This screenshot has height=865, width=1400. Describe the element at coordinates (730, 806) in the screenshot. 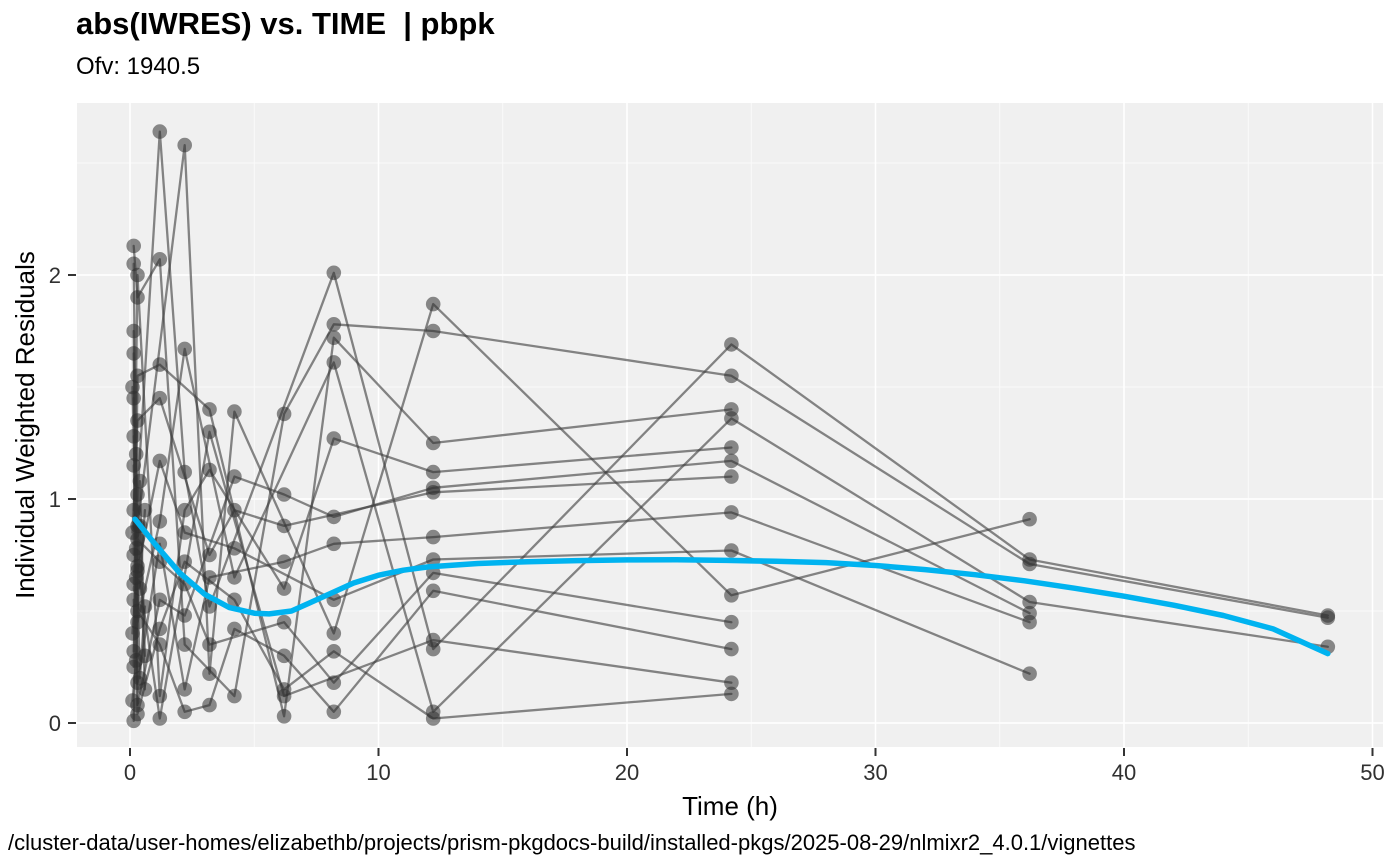

I see `x-axis-title: Time (h)` at that location.